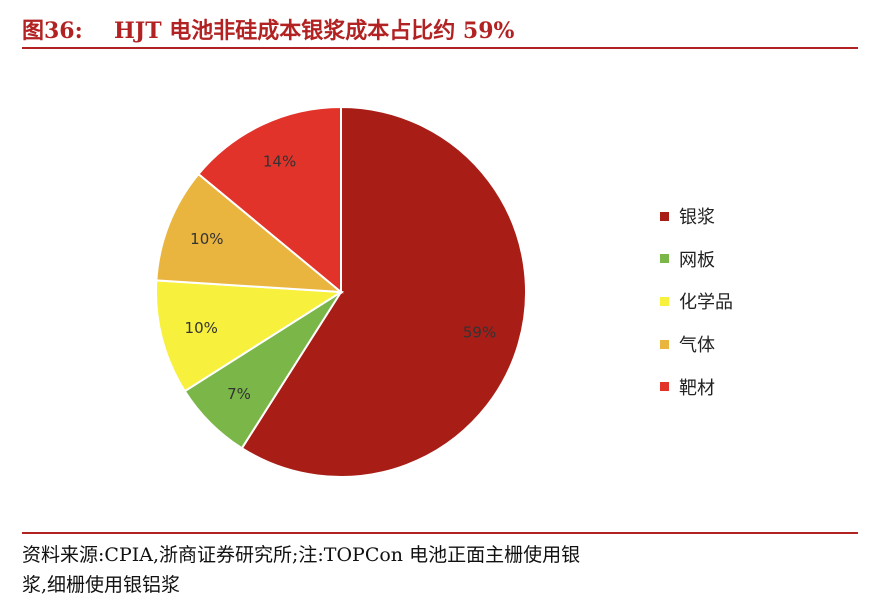 Image resolution: width=887 pixels, height=606 pixels. I want to click on legend-item: 网板, so click(696, 259).